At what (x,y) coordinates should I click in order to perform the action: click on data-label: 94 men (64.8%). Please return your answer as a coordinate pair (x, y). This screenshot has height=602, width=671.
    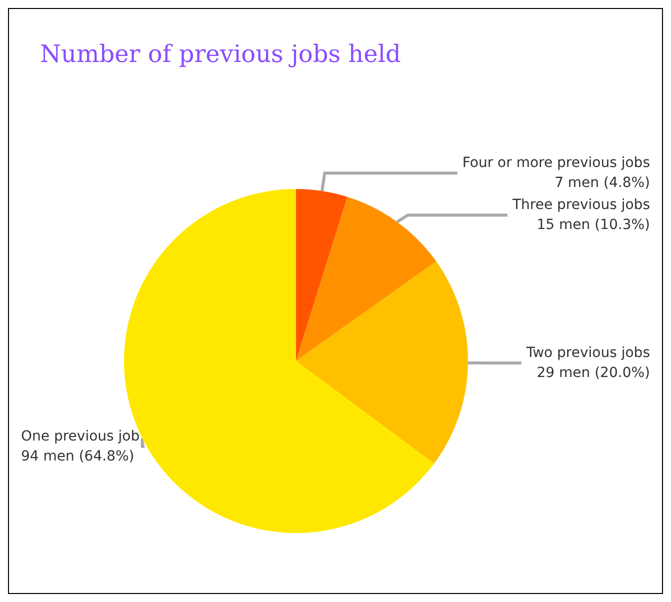
    Looking at the image, I should click on (77, 456).